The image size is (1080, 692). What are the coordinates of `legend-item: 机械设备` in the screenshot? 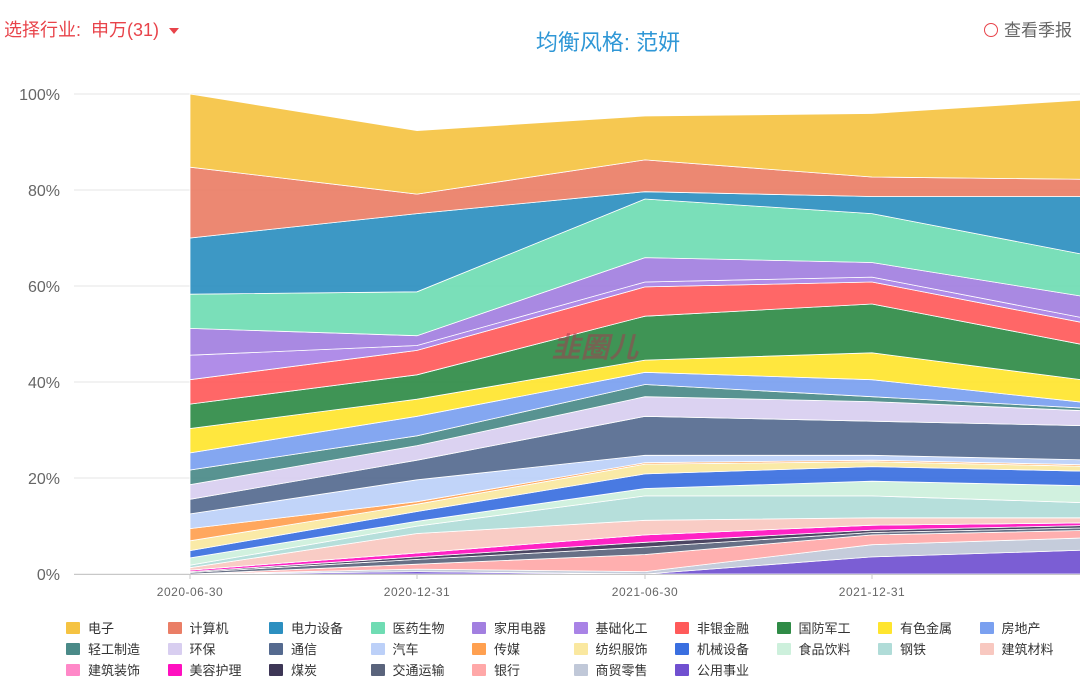 It's located at (712, 648).